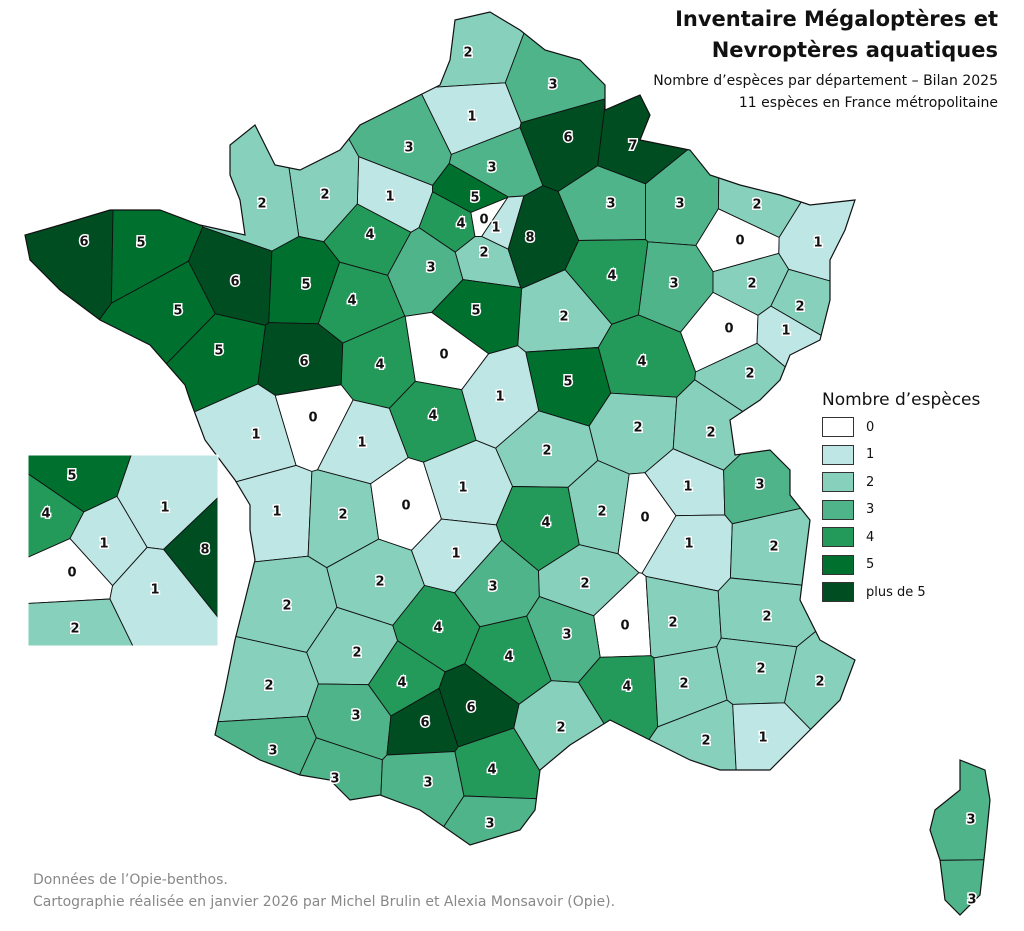  Describe the element at coordinates (71, 476) in the screenshot. I see `inset-department-value-label: 5` at that location.